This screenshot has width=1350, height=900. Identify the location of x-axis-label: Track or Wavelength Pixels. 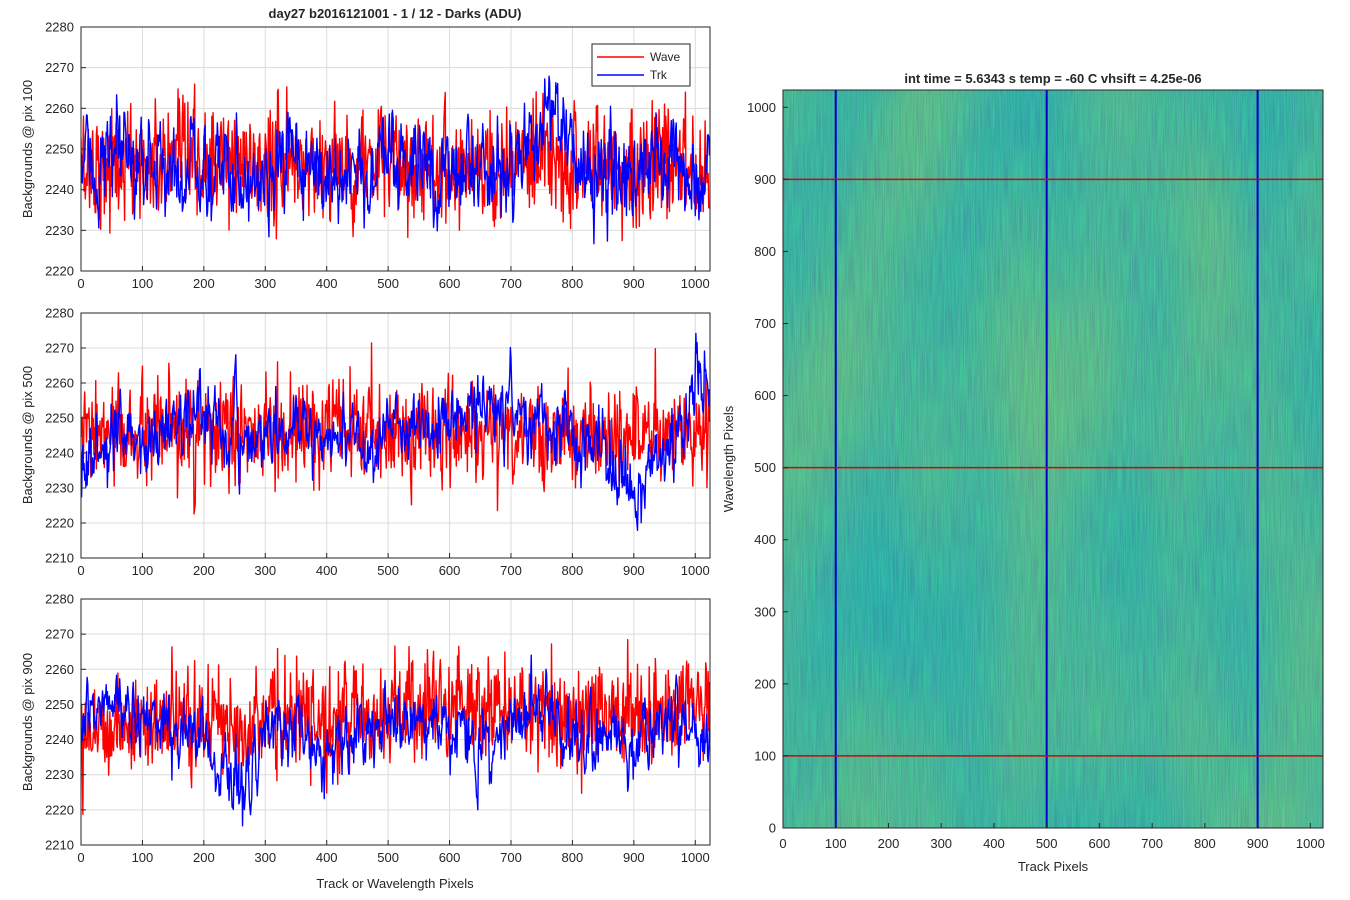
(395, 883).